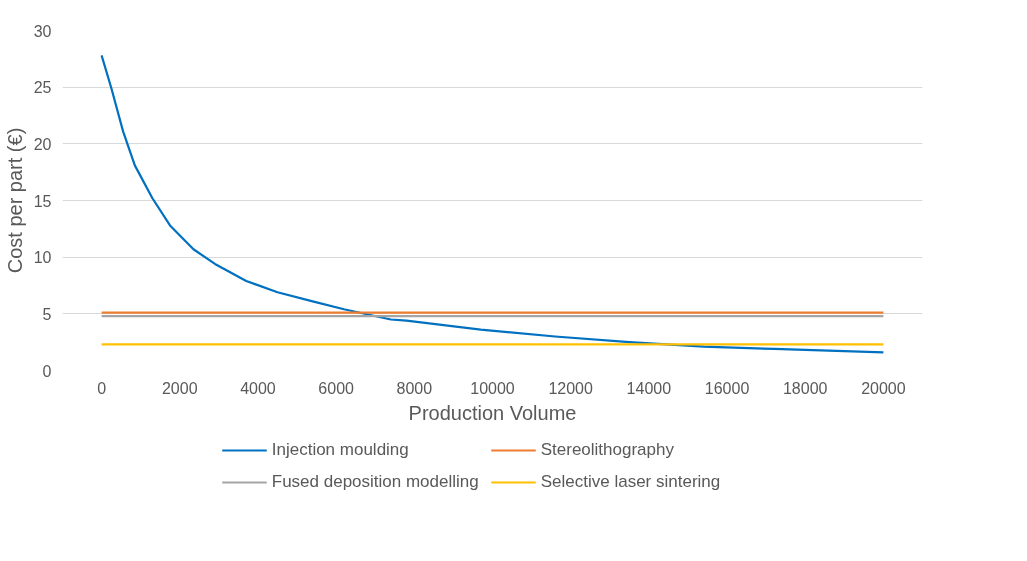 The height and width of the screenshot is (561, 1027). I want to click on x-tick-label: 20000, so click(883, 388).